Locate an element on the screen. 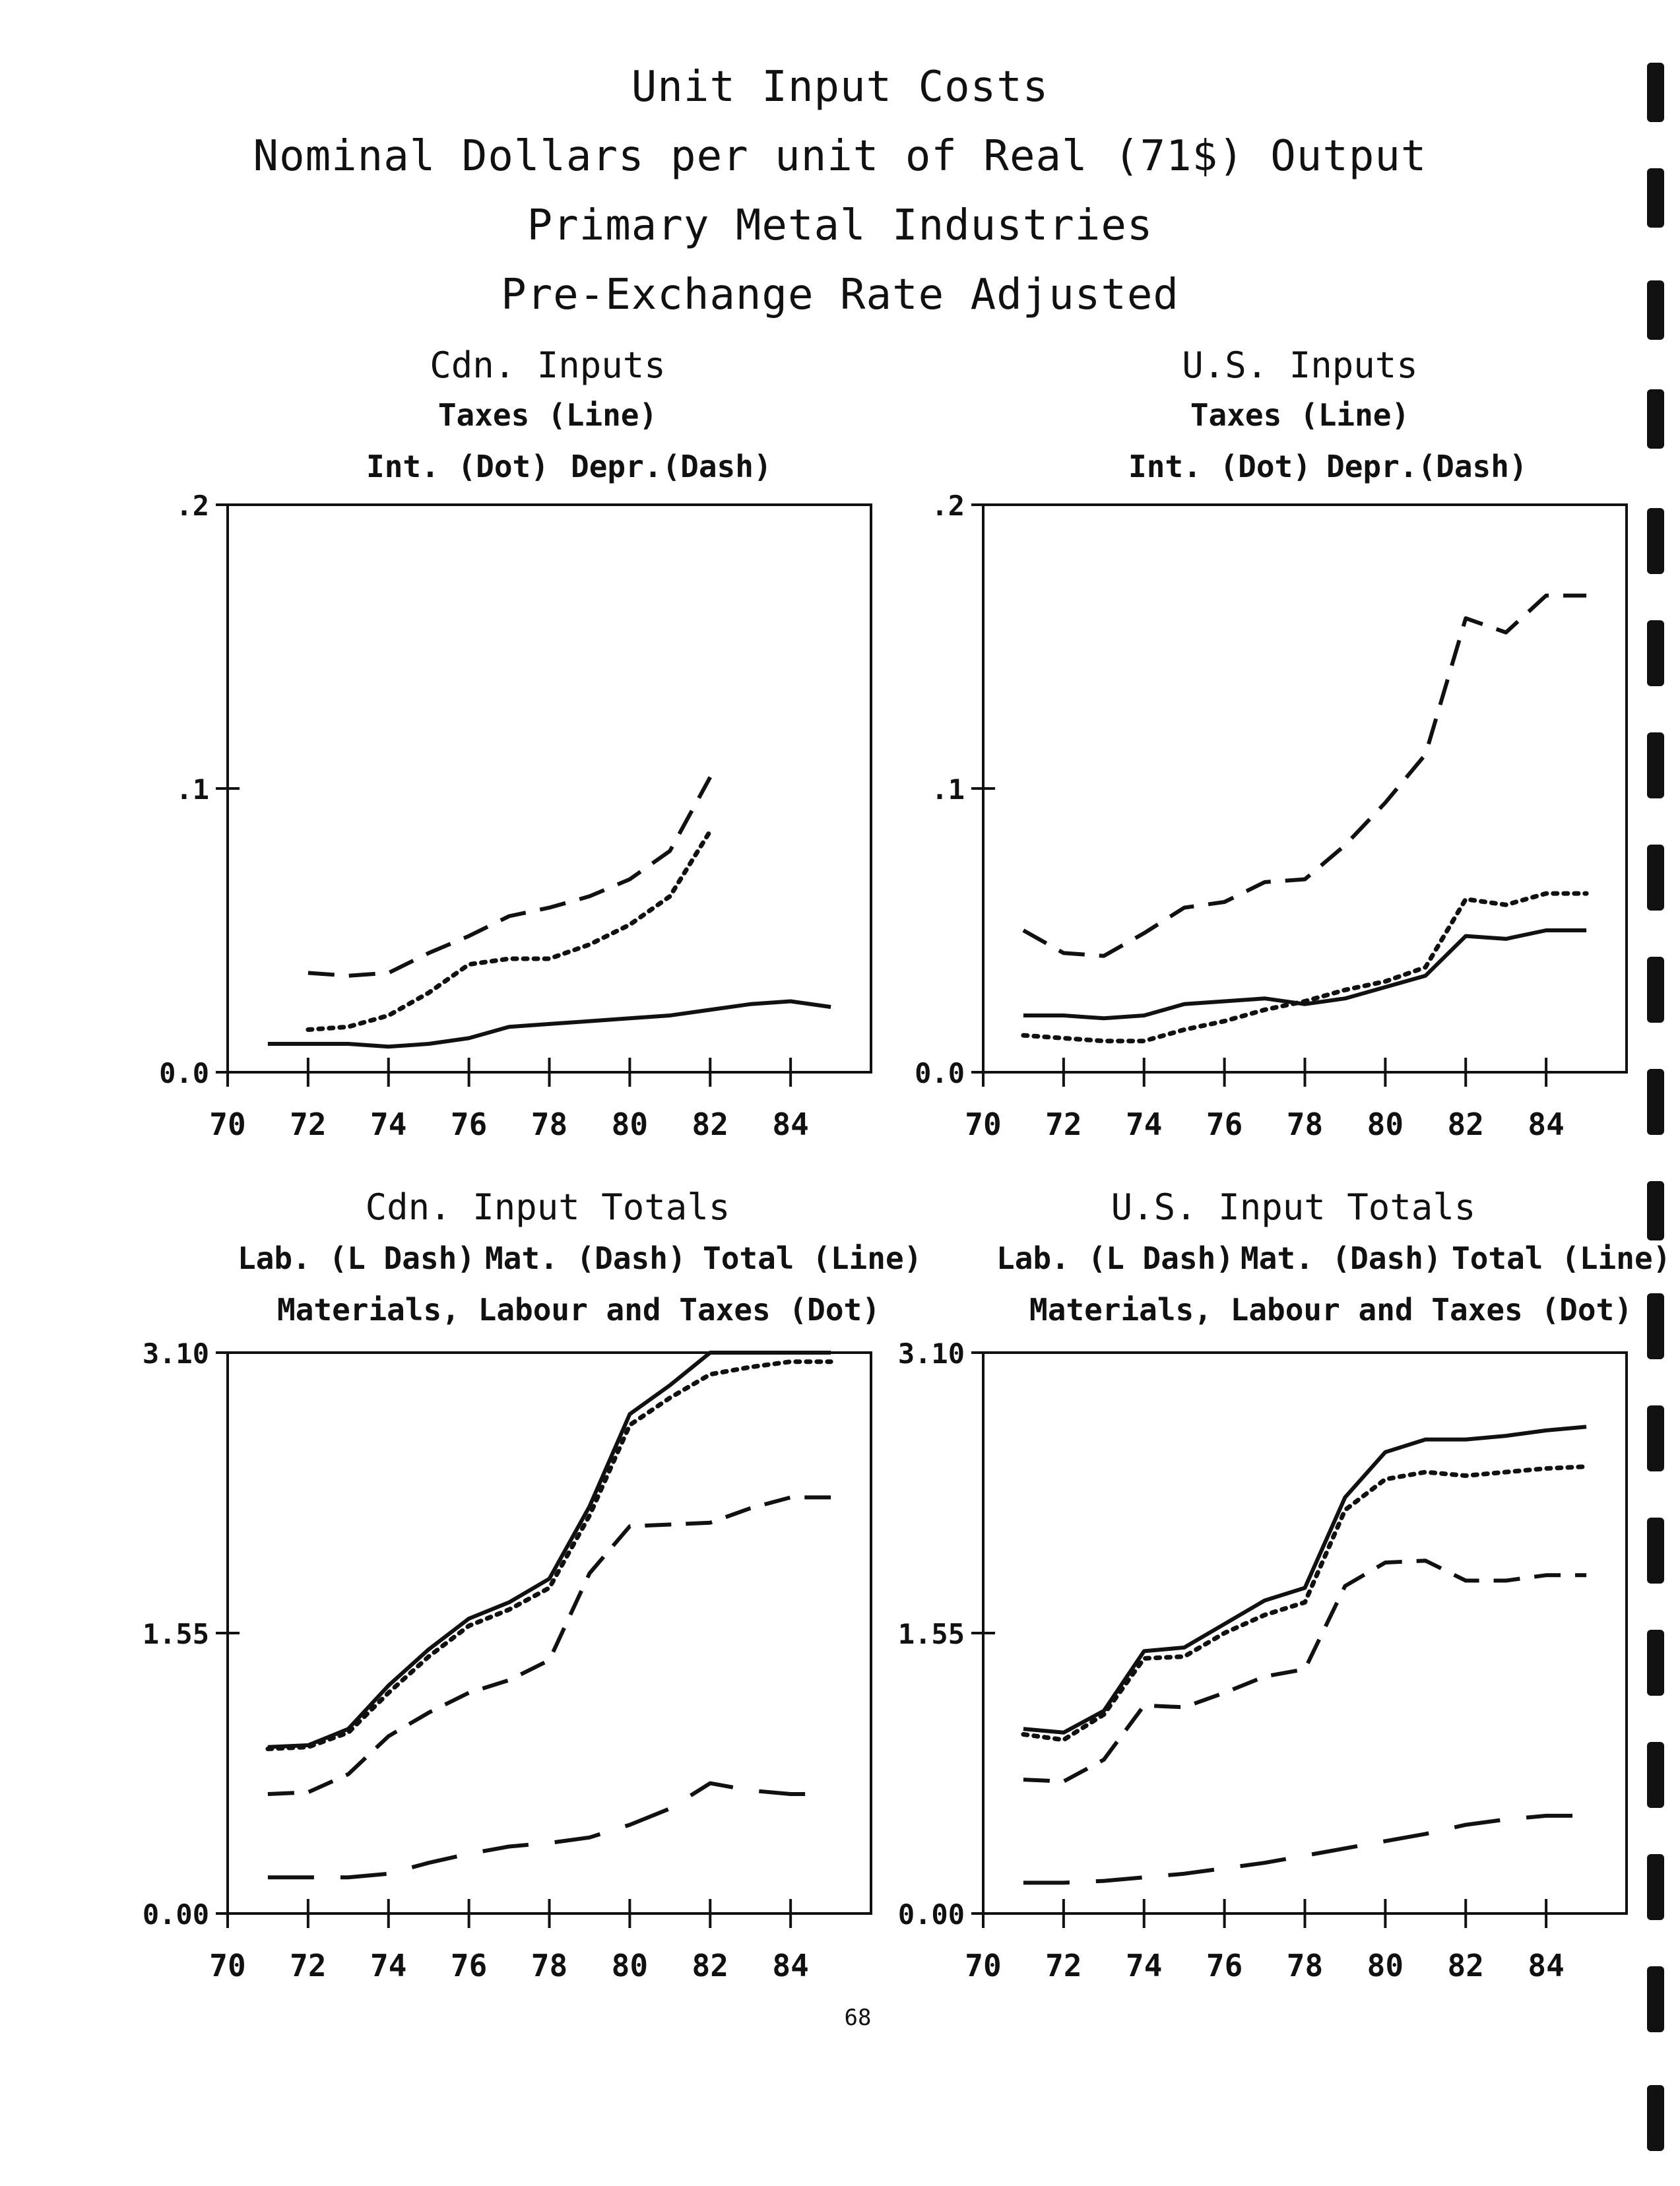 Image resolution: width=1680 pixels, height=2186 pixels. panel1-legend-right: Depr.(Dash) is located at coordinates (671, 466).